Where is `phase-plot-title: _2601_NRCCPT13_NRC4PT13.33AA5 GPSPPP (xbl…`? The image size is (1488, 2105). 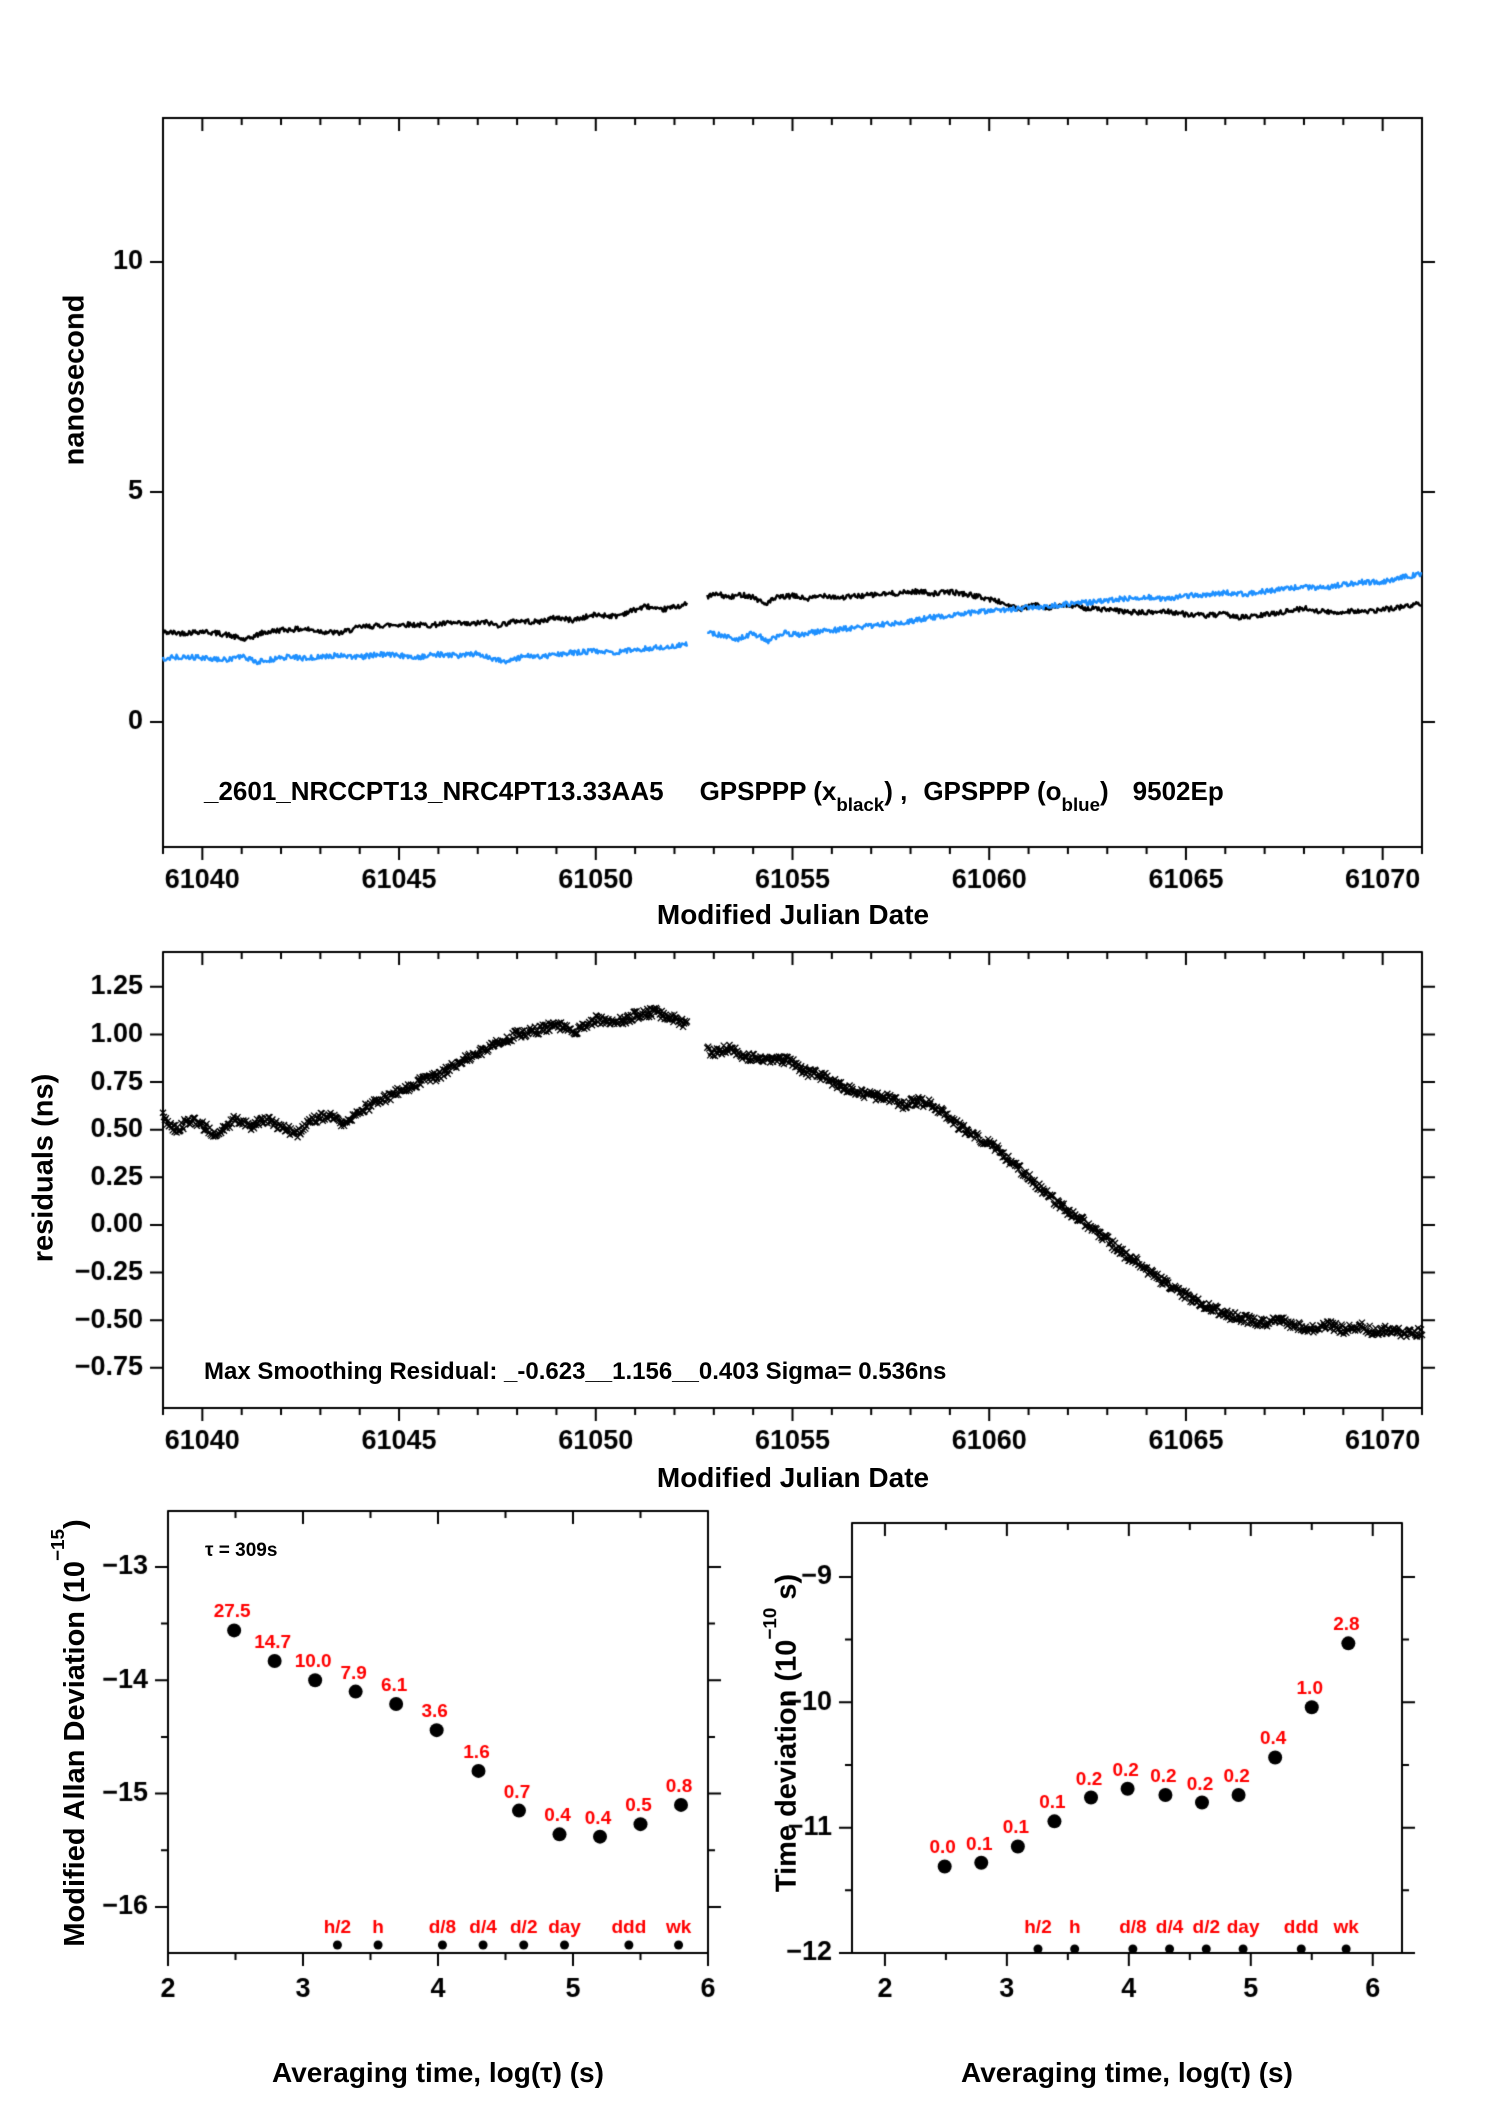 phase-plot-title: _2601_NRCCPT13_NRC4PT13.33AA5 GPSPPP (xbl… is located at coordinates (714, 795).